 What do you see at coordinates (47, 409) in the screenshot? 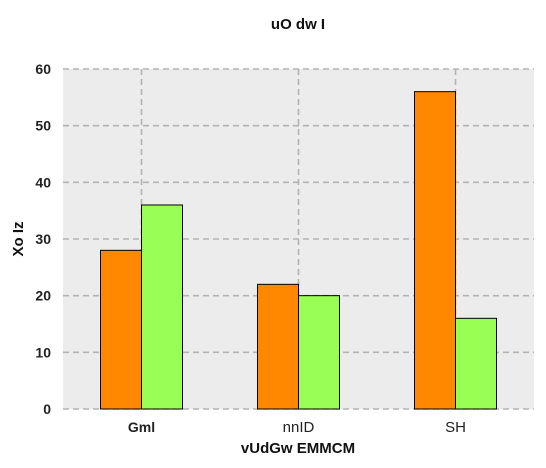
I see `y-tick-label: 0` at bounding box center [47, 409].